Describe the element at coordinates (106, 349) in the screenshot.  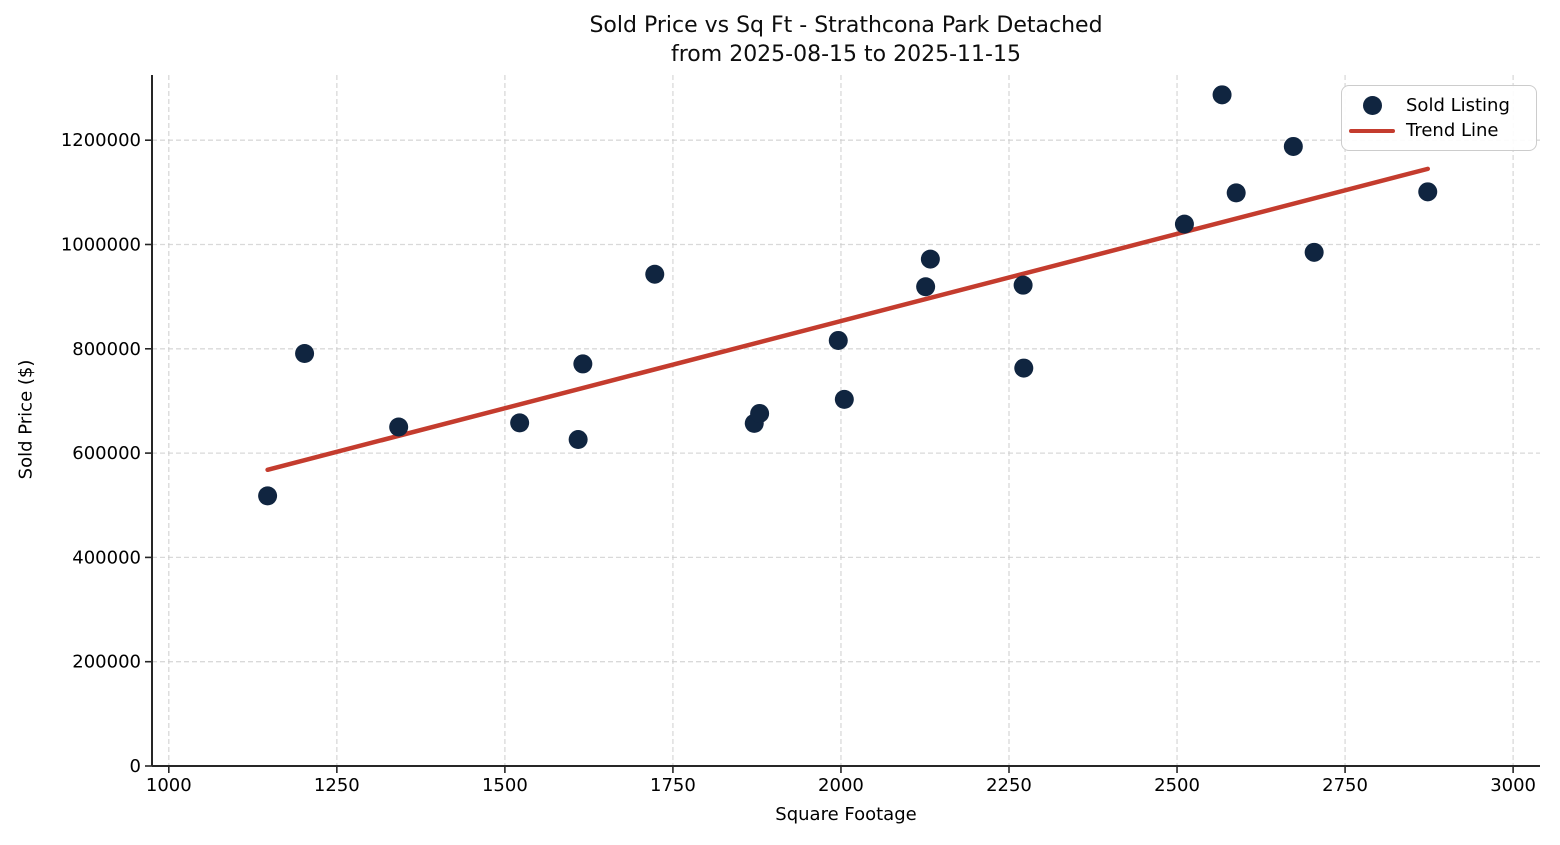
I see `y-tick-label: 800000` at that location.